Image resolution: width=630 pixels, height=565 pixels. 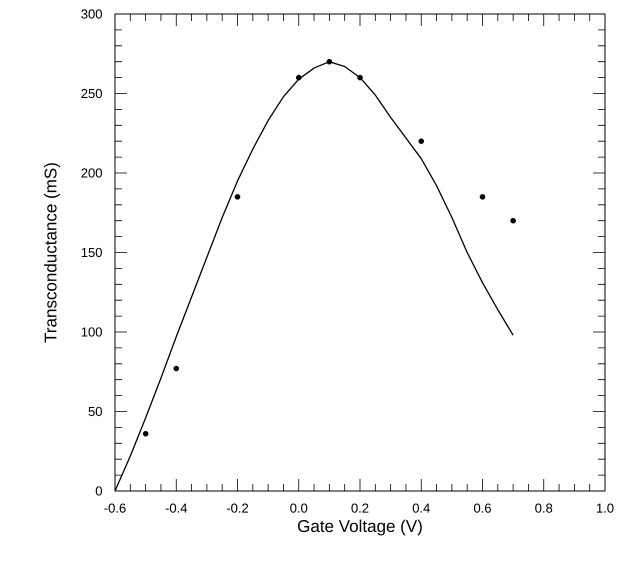 I want to click on y-tick-label: 250, so click(x=91, y=93).